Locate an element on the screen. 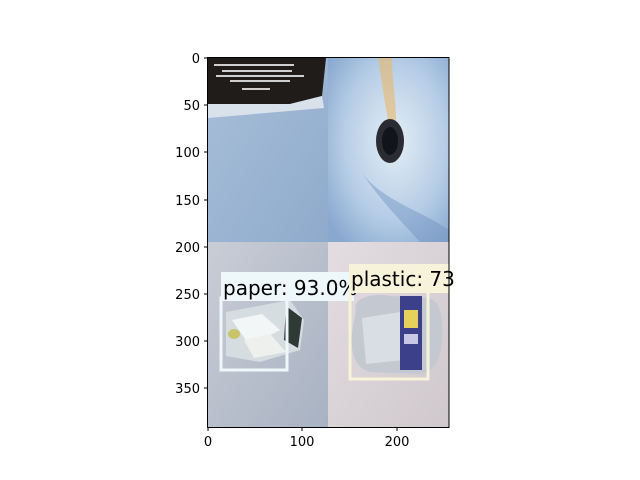 Image resolution: width=640 pixels, height=480 pixels. y-tick-label: 0 is located at coordinates (196, 59).